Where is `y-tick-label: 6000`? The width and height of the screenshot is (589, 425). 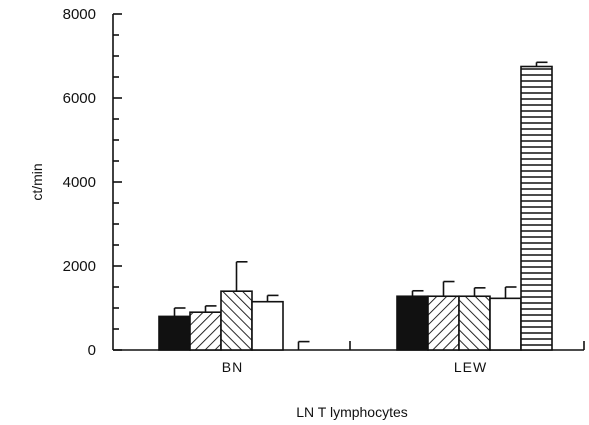 y-tick-label: 6000 is located at coordinates (79, 98).